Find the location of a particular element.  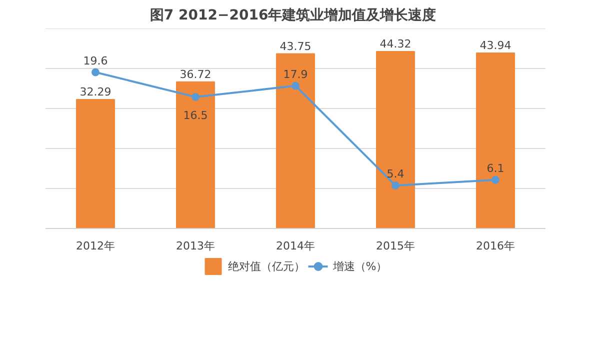

x-tick-label: 2012年 is located at coordinates (96, 246).